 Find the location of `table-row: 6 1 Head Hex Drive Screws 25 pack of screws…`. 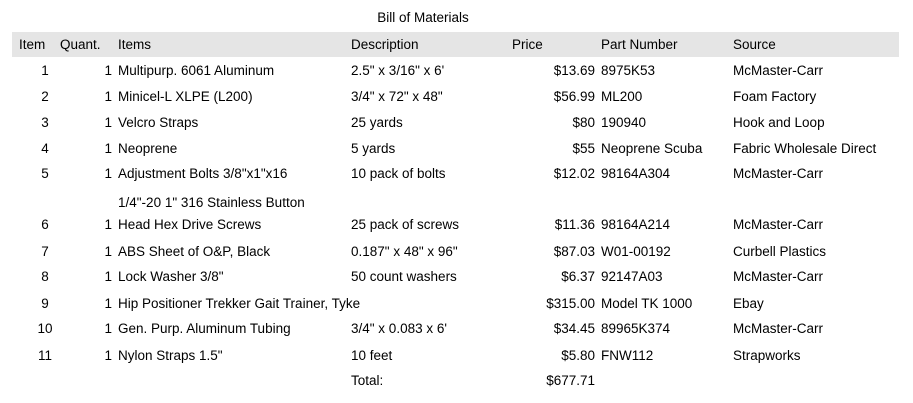

table-row: 6 1 Head Hex Drive Screws 25 pack of screws… is located at coordinates (456, 225).